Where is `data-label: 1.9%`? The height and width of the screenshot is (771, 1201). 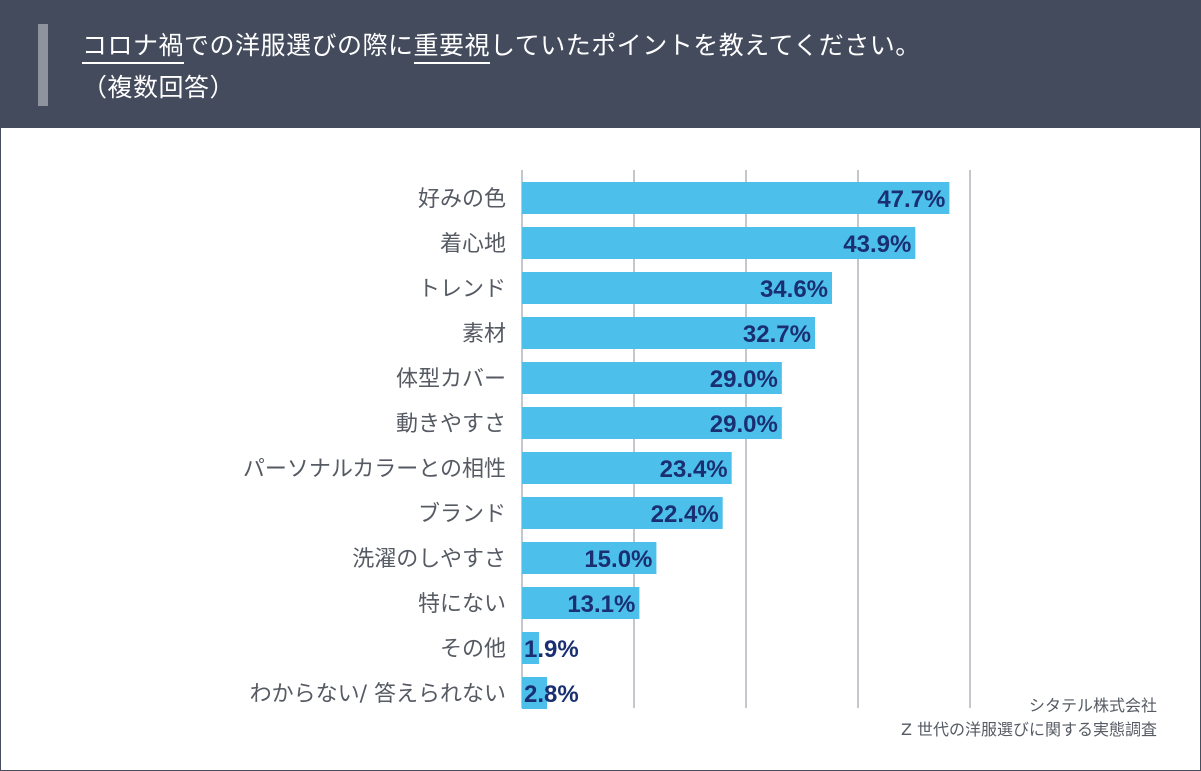 data-label: 1.9% is located at coordinates (551, 649).